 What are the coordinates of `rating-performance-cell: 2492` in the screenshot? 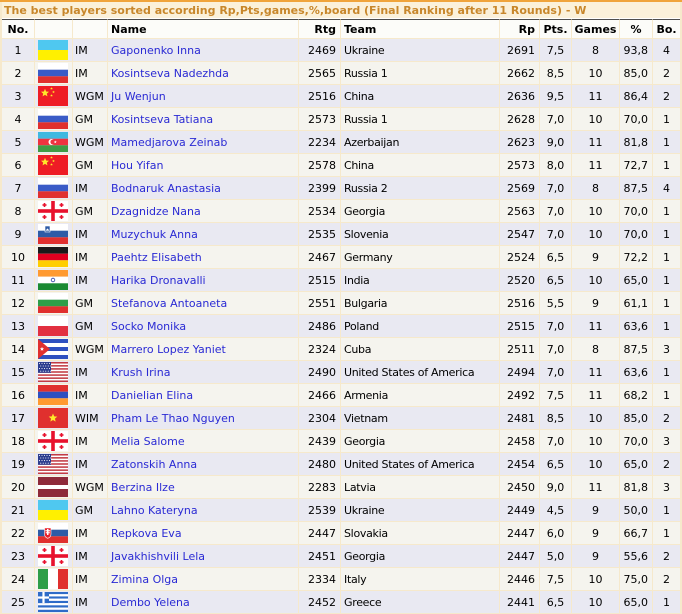 It's located at (519, 395).